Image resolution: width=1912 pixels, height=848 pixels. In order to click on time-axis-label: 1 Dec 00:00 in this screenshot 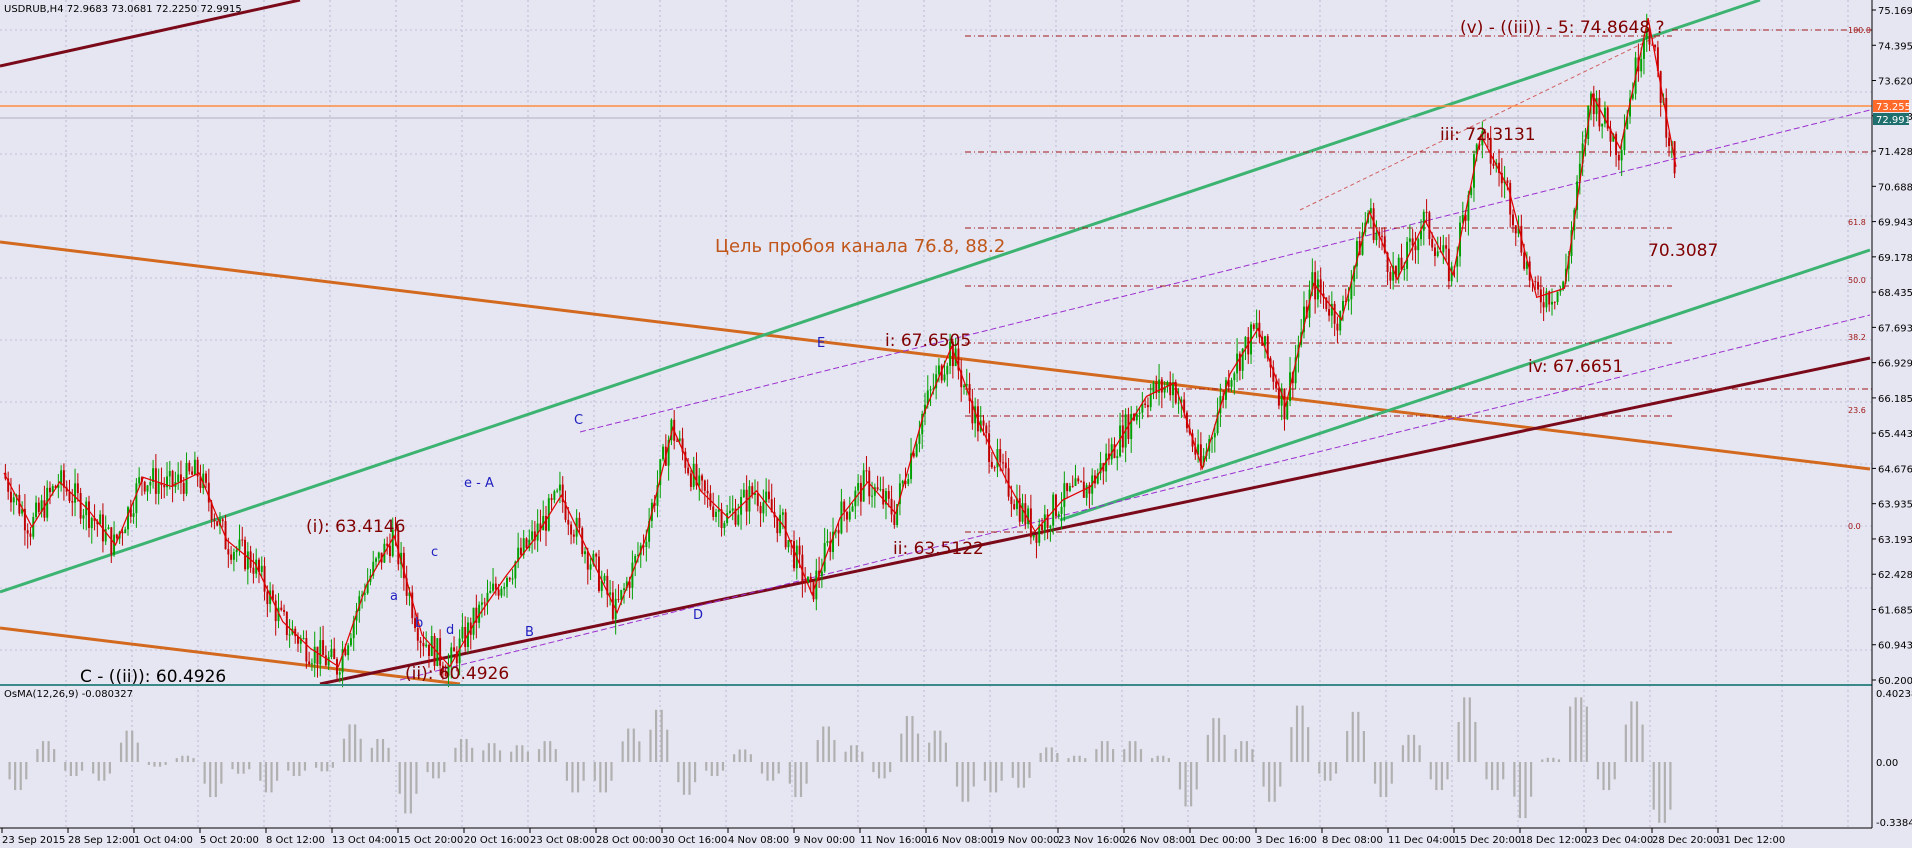, I will do `click(1220, 840)`.